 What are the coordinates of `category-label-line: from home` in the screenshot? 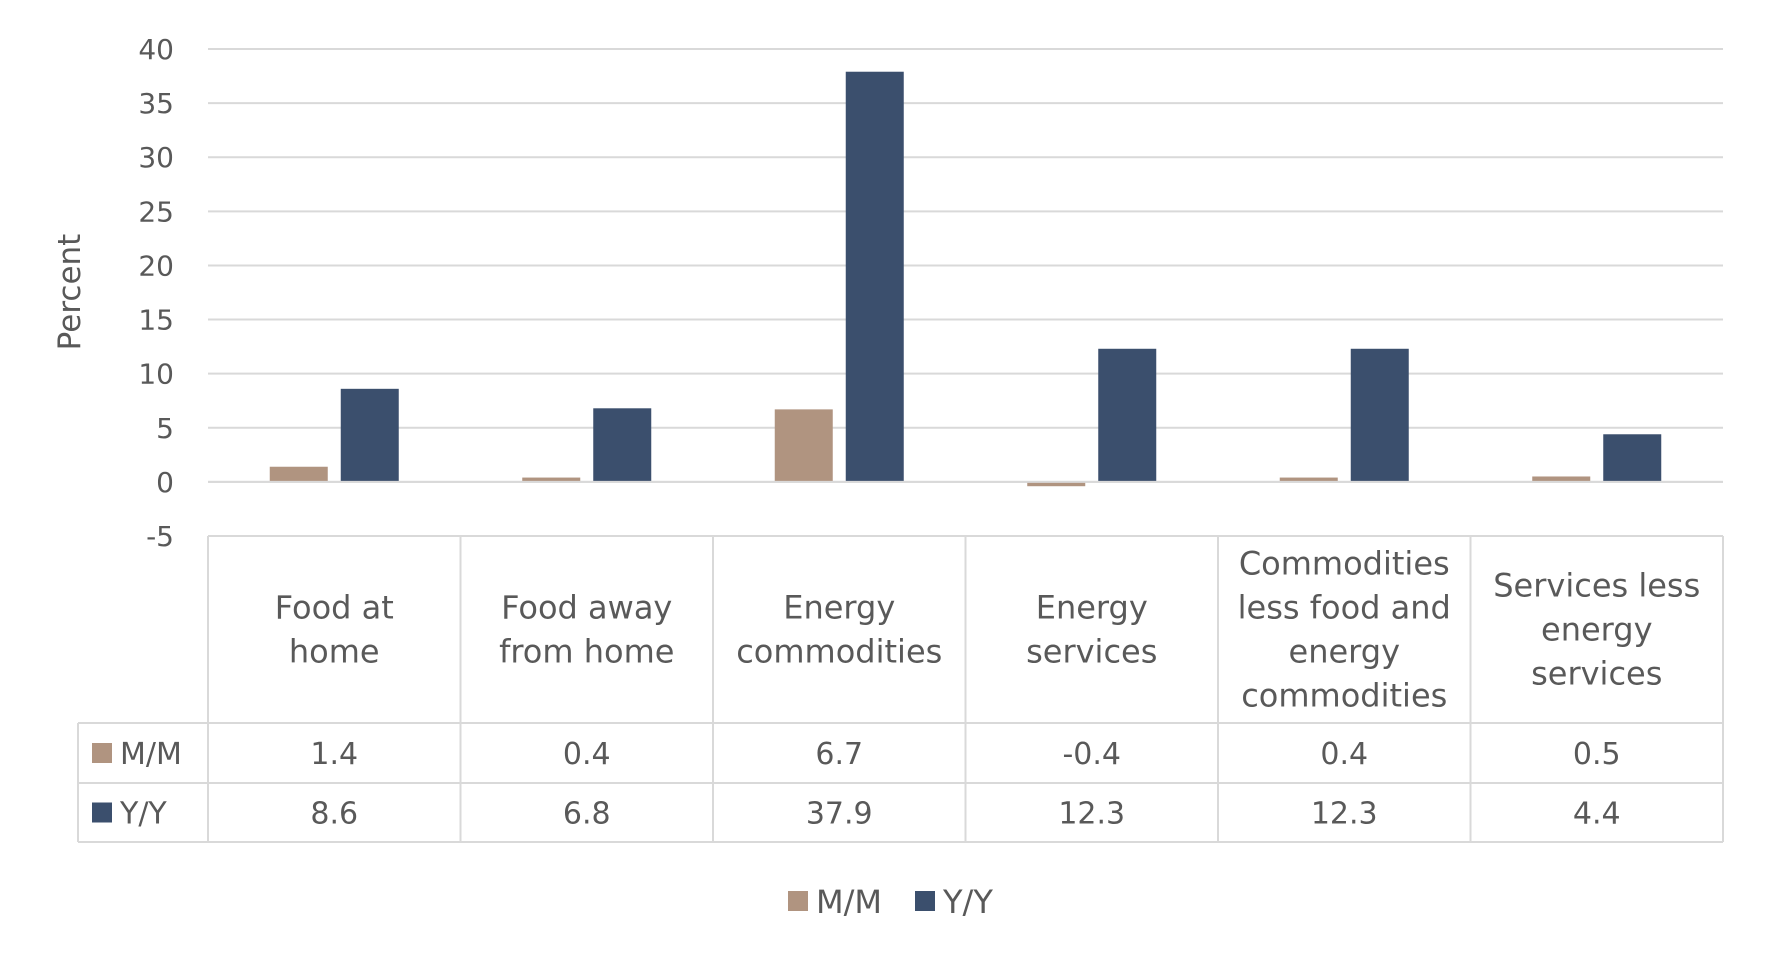 It's located at (586, 652).